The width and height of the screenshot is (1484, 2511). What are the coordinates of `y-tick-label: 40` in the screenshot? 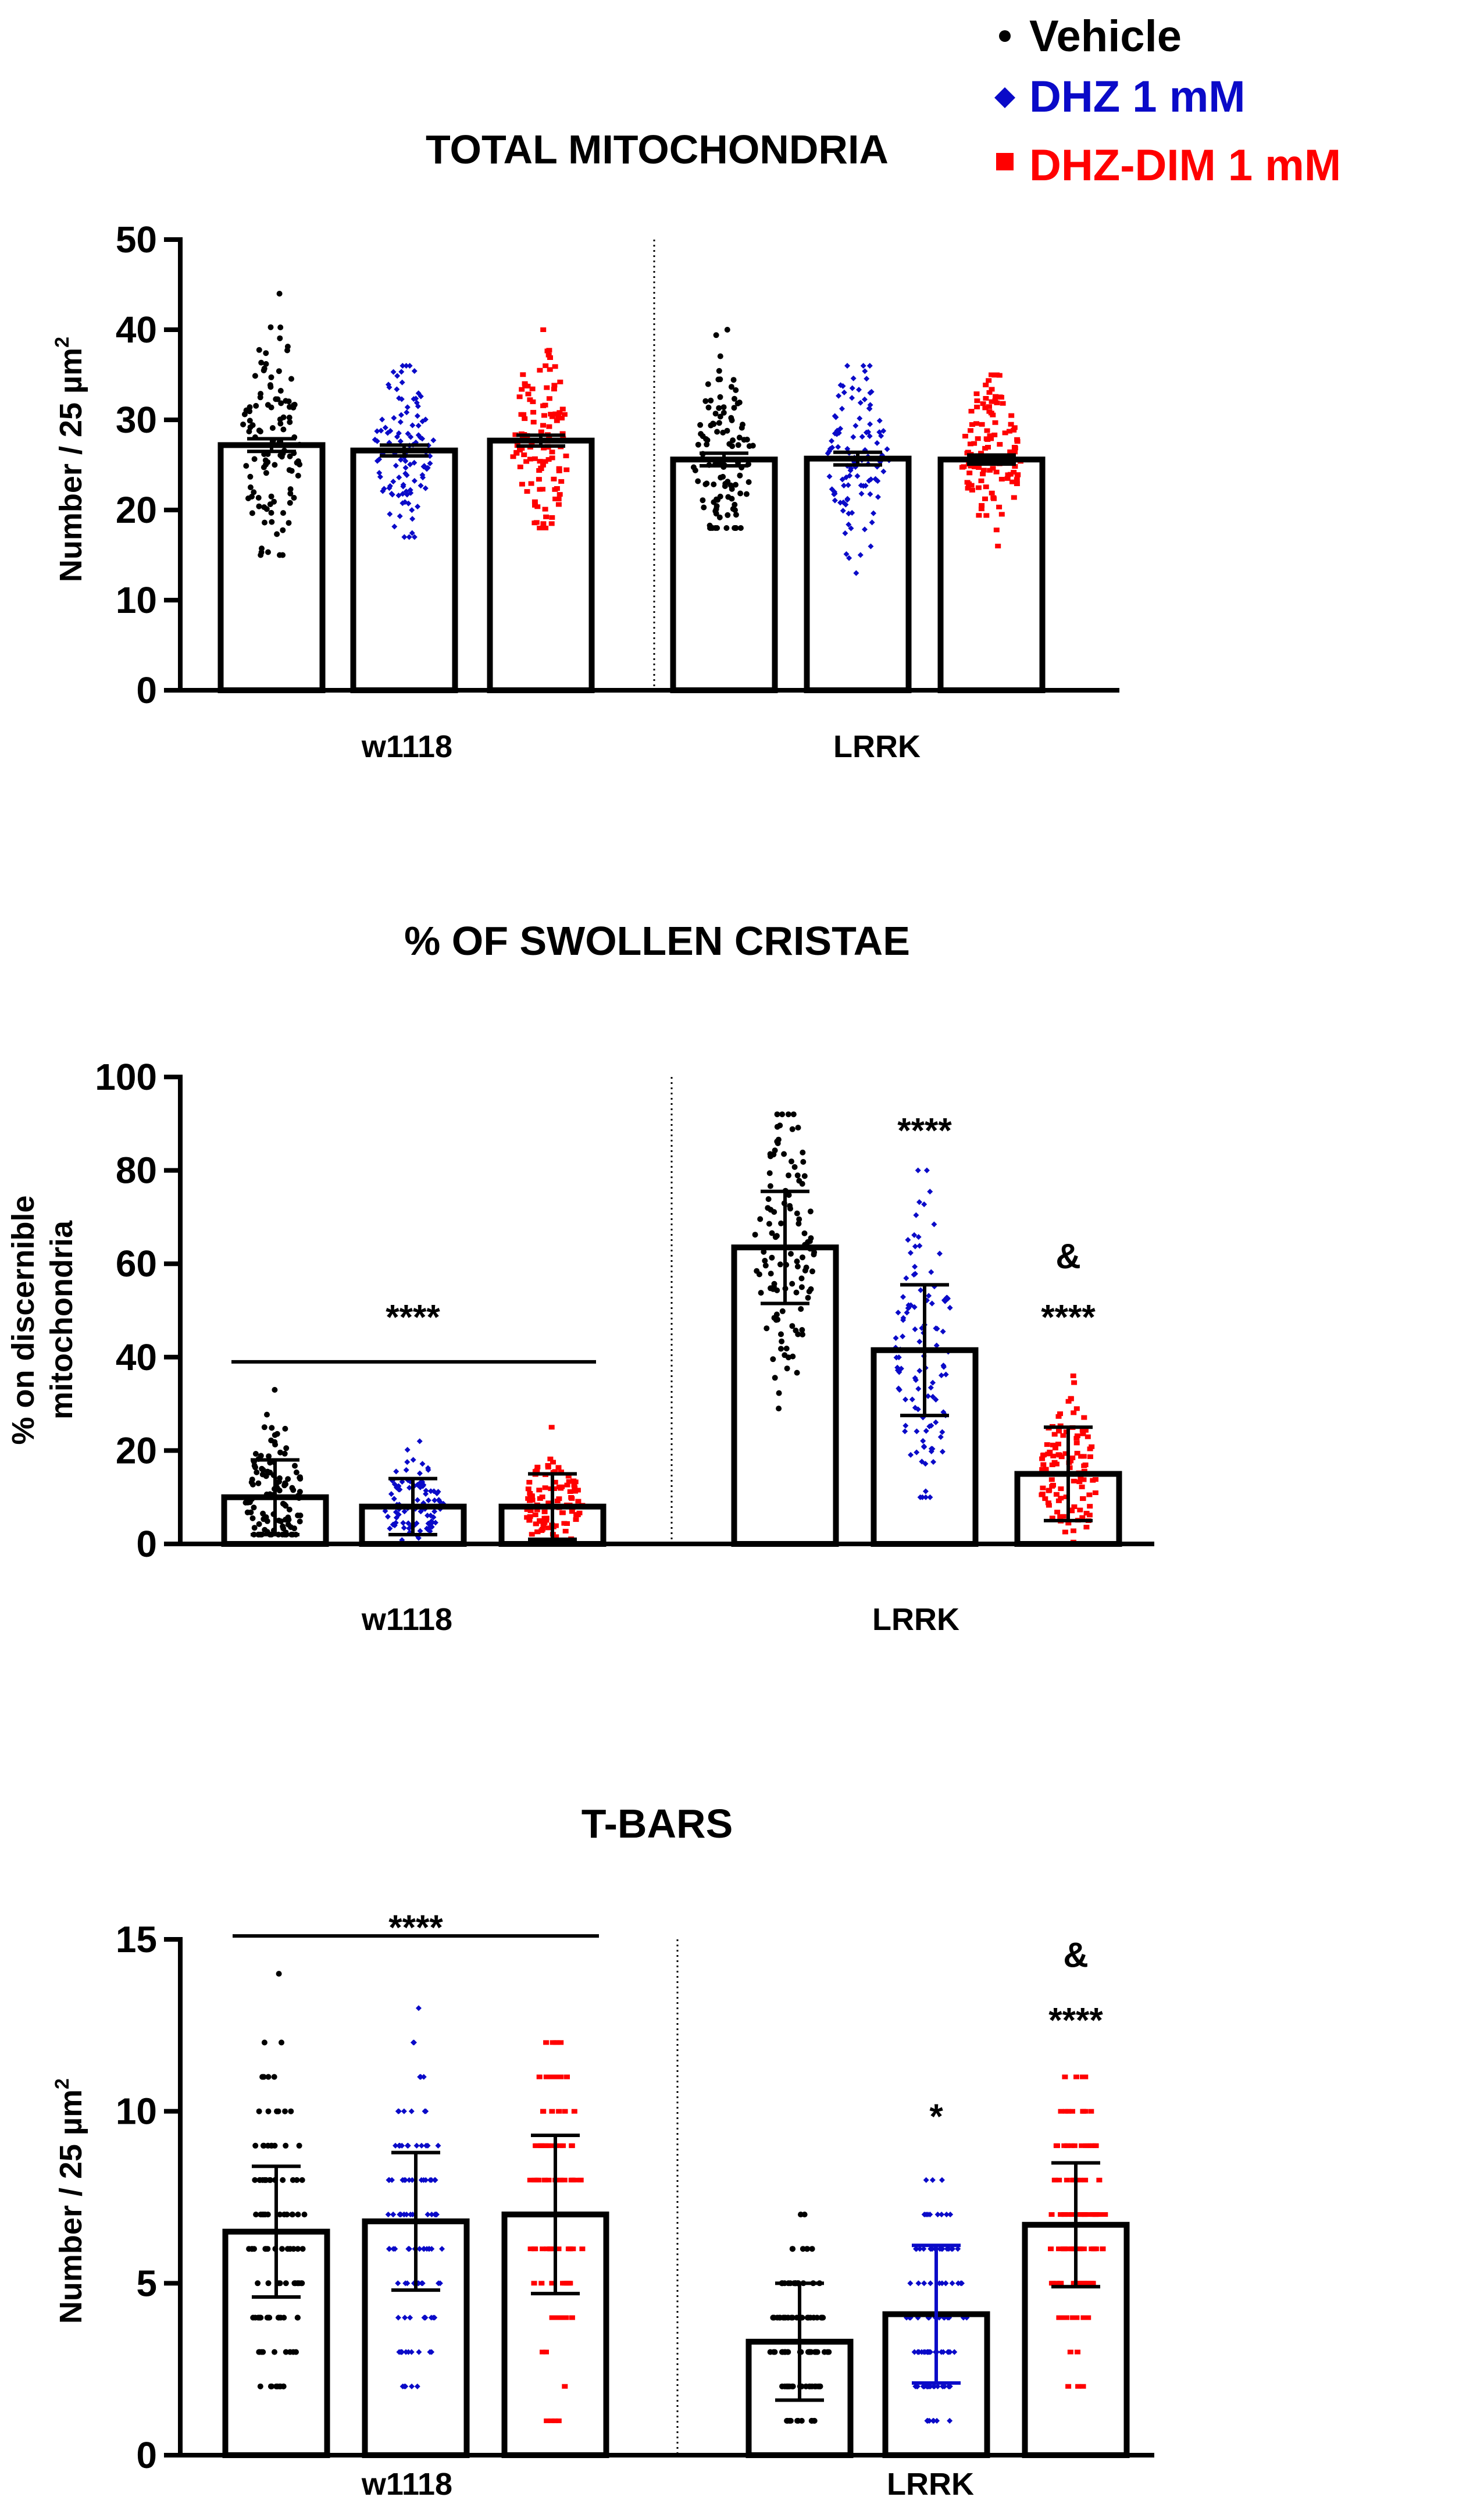 It's located at (136, 330).